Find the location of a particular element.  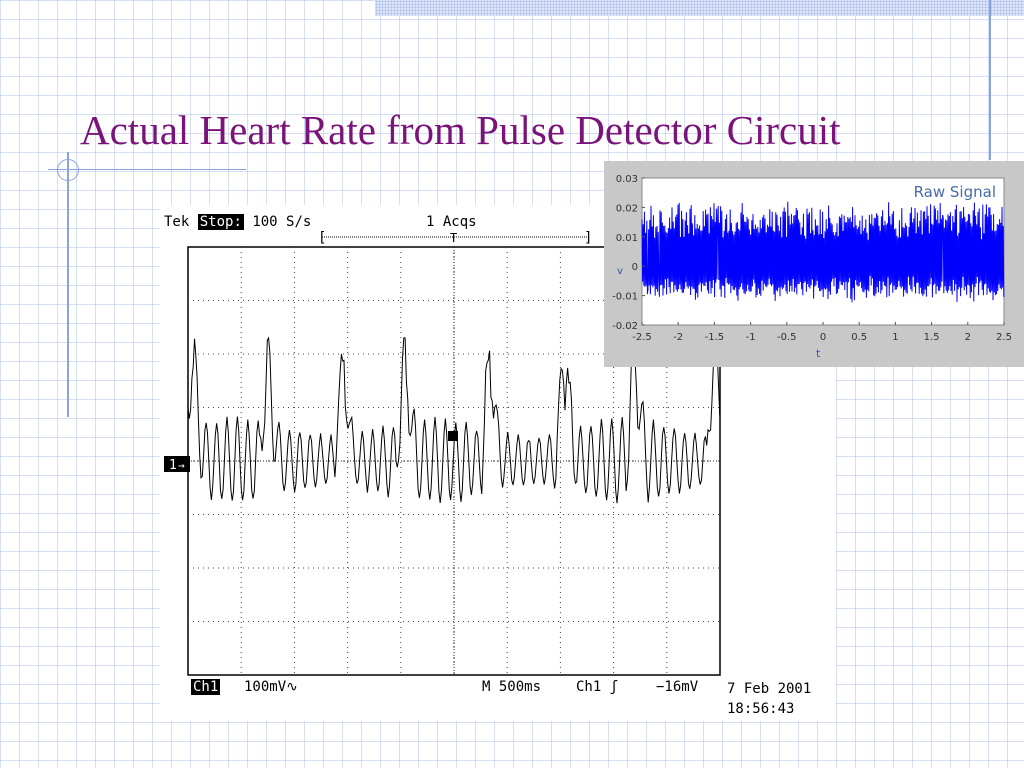

record-bracket-right: ] is located at coordinates (588, 238).